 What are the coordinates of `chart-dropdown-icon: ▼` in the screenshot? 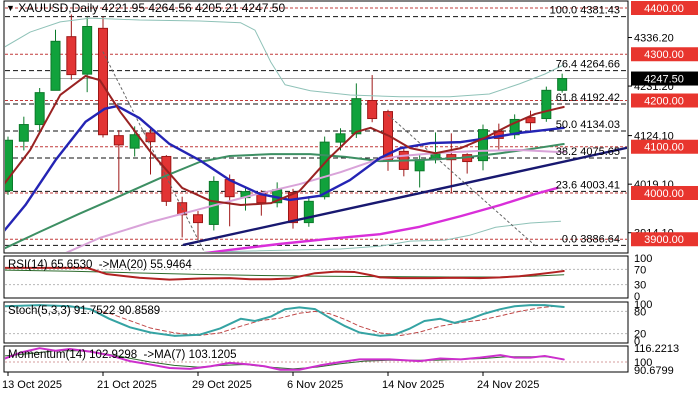 It's located at (10, 8).